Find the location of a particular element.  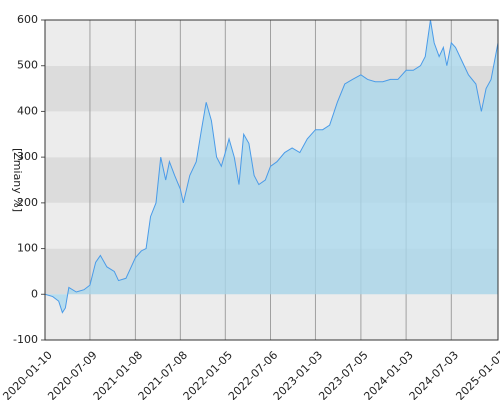

y-tick-label: -100 is located at coordinates (25, 339).